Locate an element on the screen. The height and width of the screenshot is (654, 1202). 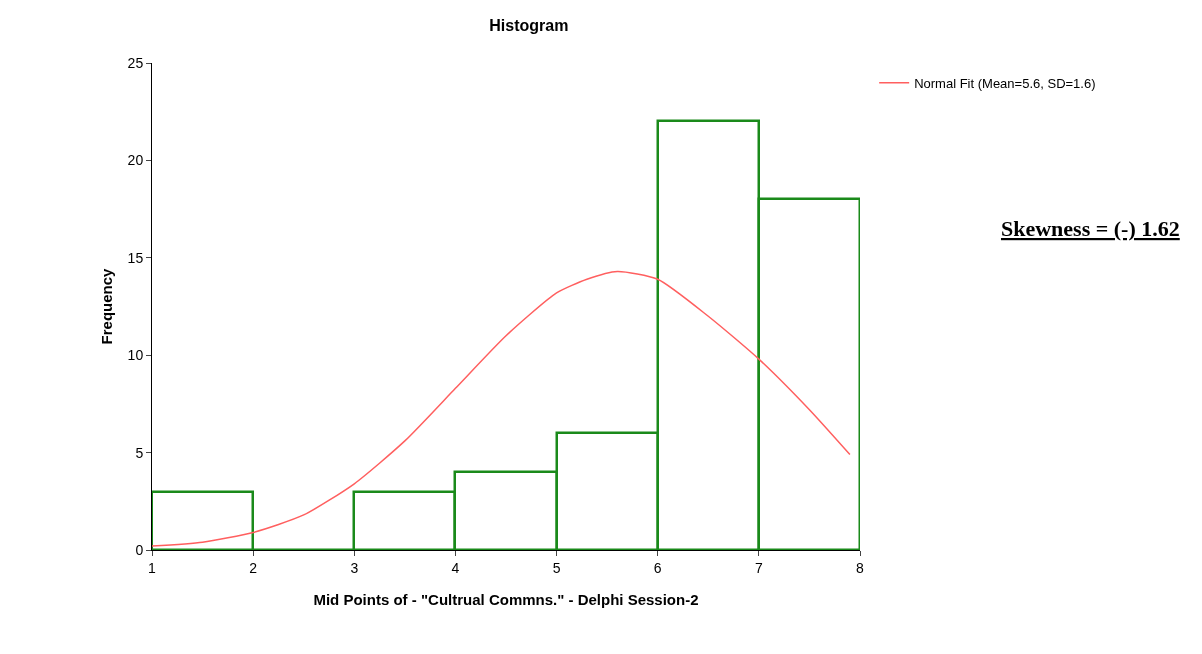
x-tick-label: 2 is located at coordinates (253, 567).